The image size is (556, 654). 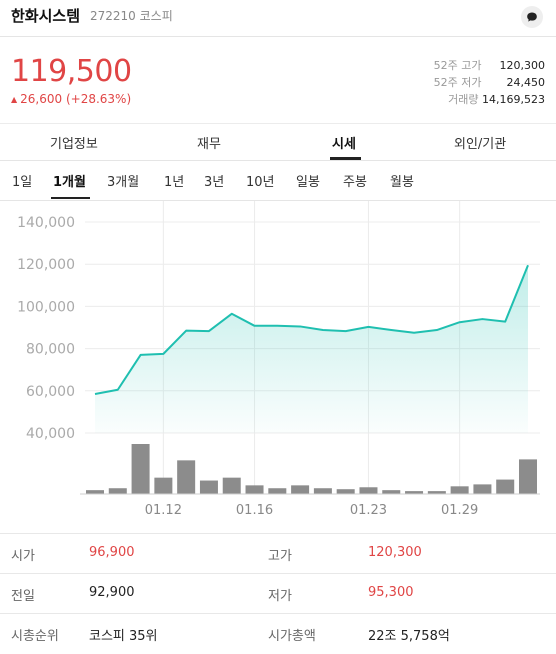 What do you see at coordinates (46, 265) in the screenshot?
I see `y-tick-label: 120,000` at bounding box center [46, 265].